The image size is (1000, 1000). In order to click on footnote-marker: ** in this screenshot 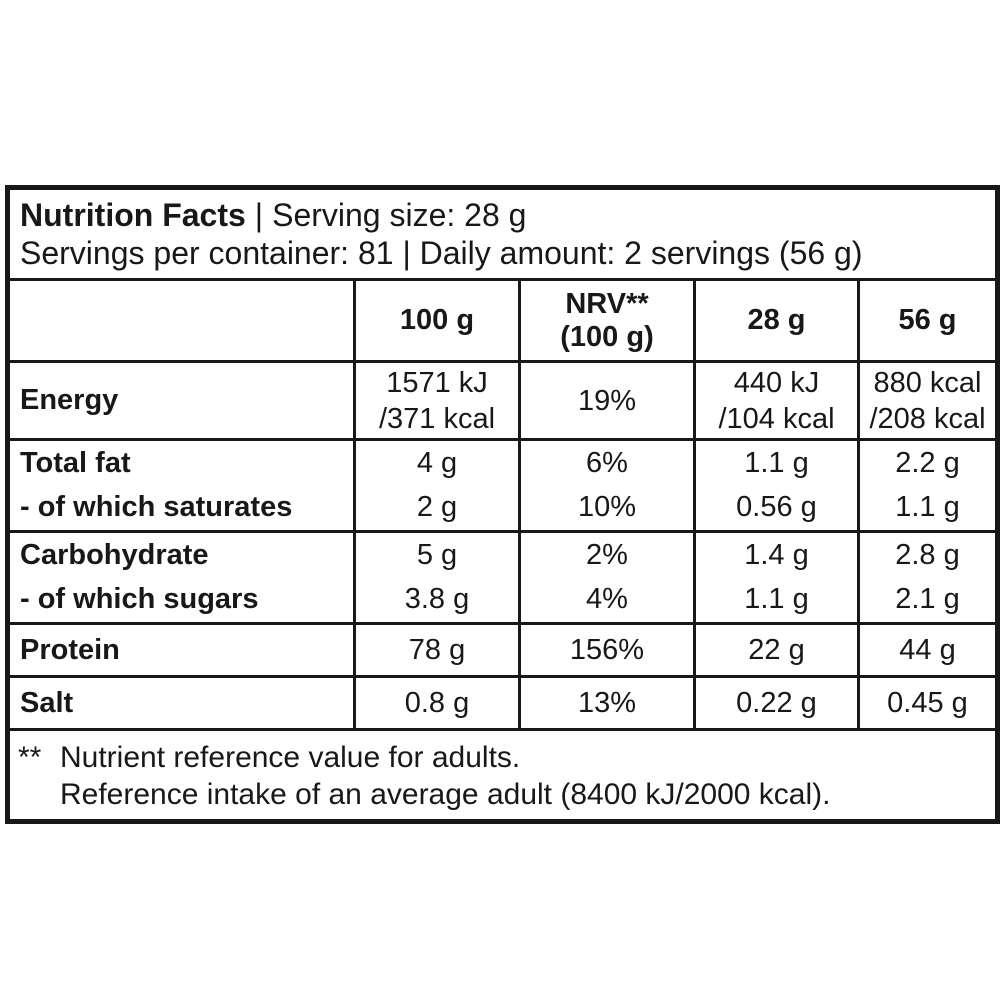, I will do `click(30, 757)`.